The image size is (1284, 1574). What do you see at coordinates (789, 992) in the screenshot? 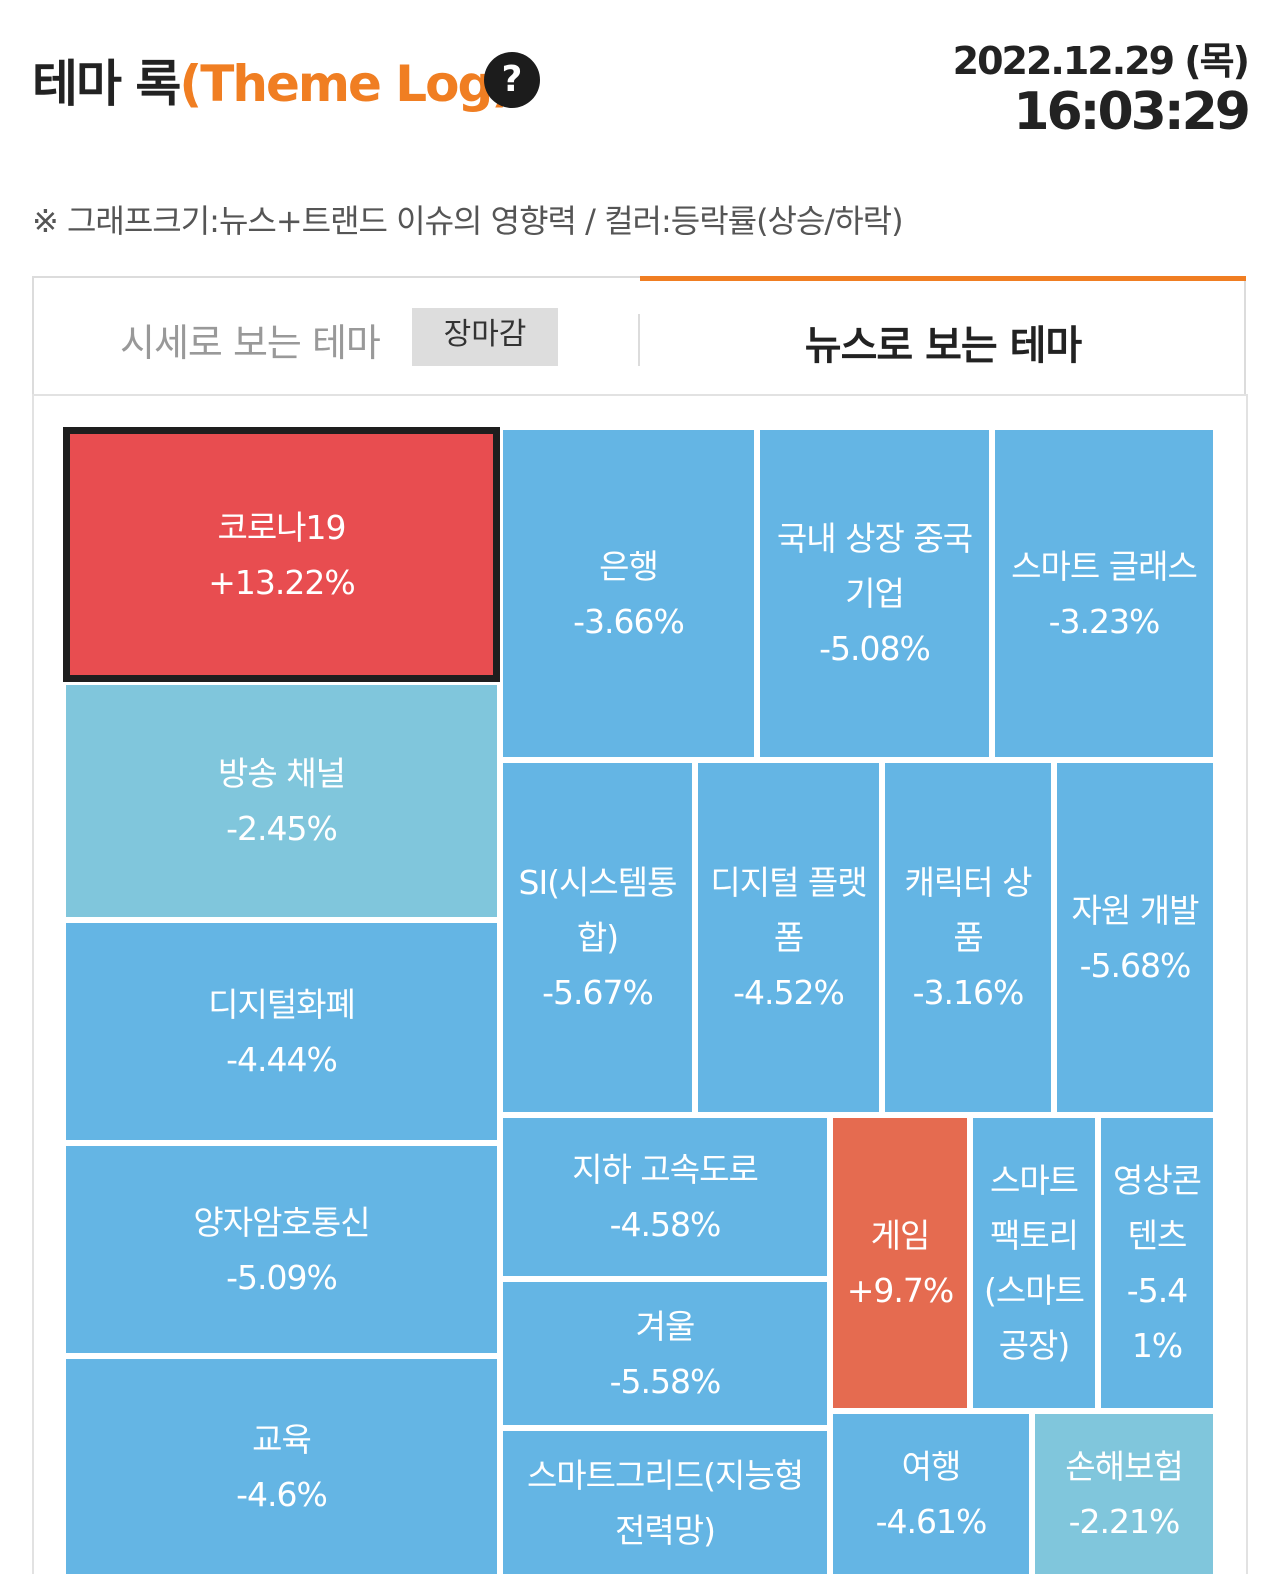
I see `theme-change: -4.52%` at bounding box center [789, 992].